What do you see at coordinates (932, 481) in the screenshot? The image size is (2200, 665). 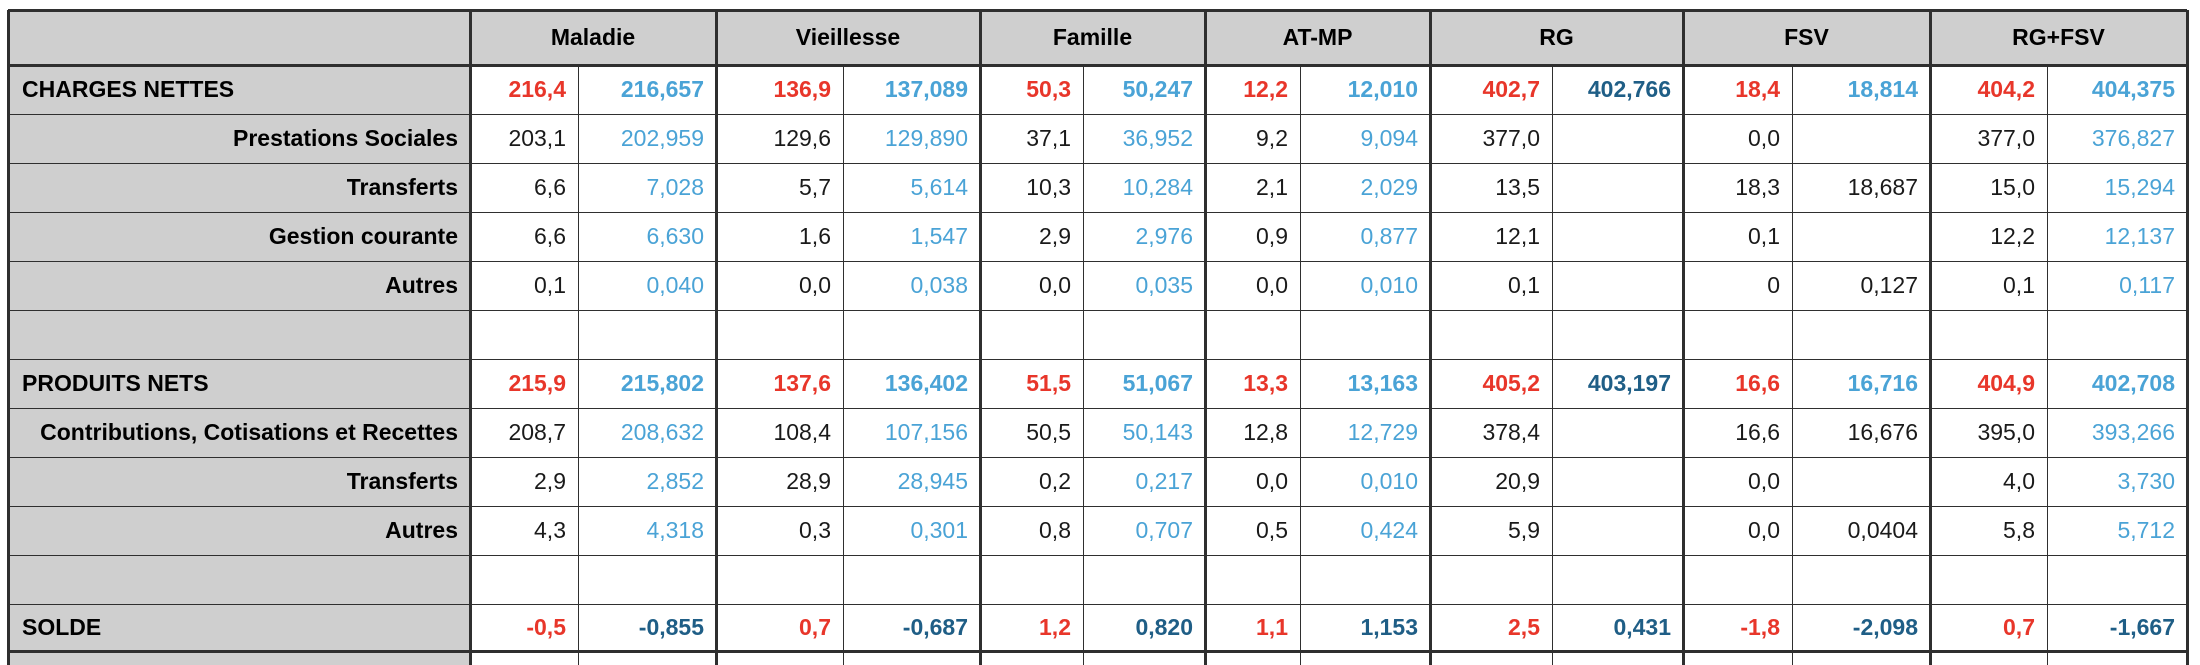 I see `data-cell: 28,945` at bounding box center [932, 481].